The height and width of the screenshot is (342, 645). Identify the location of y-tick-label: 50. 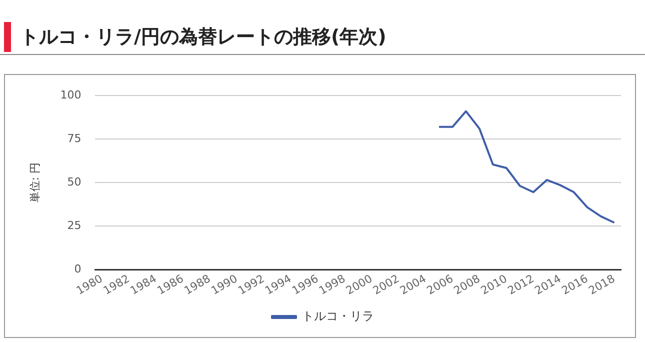
(74, 181).